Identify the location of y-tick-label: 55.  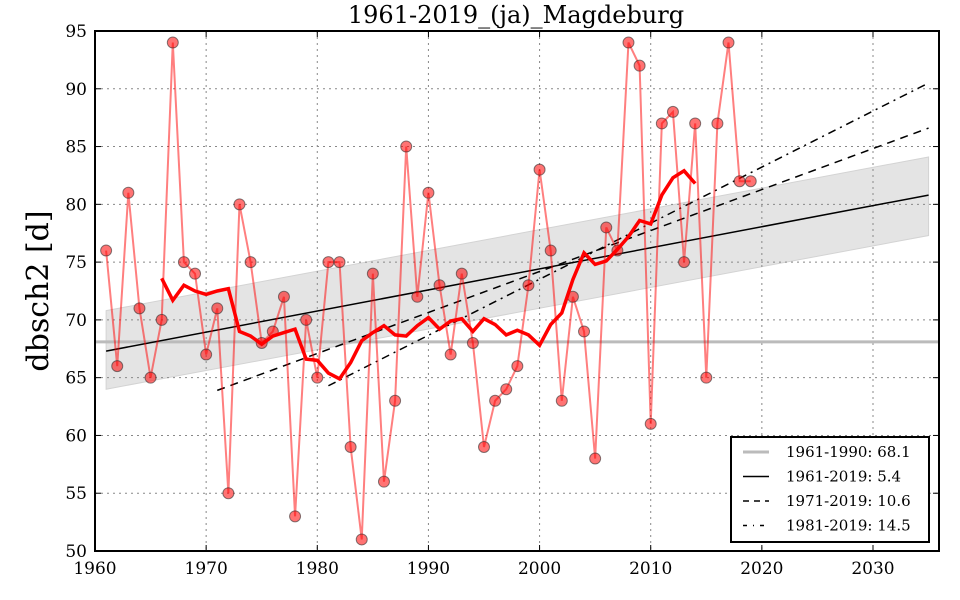
(76, 494).